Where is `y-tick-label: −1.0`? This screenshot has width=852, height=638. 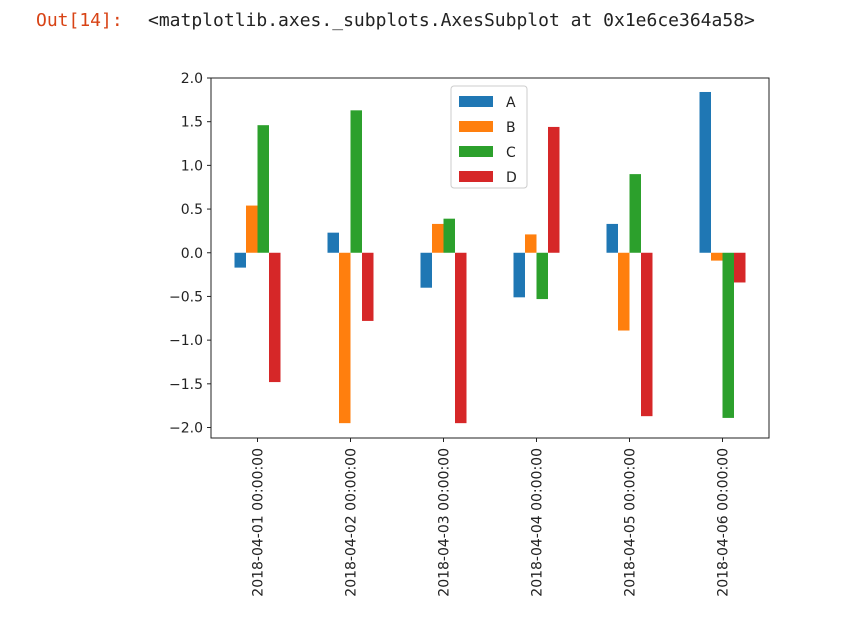
y-tick-label: −1.0 is located at coordinates (186, 341).